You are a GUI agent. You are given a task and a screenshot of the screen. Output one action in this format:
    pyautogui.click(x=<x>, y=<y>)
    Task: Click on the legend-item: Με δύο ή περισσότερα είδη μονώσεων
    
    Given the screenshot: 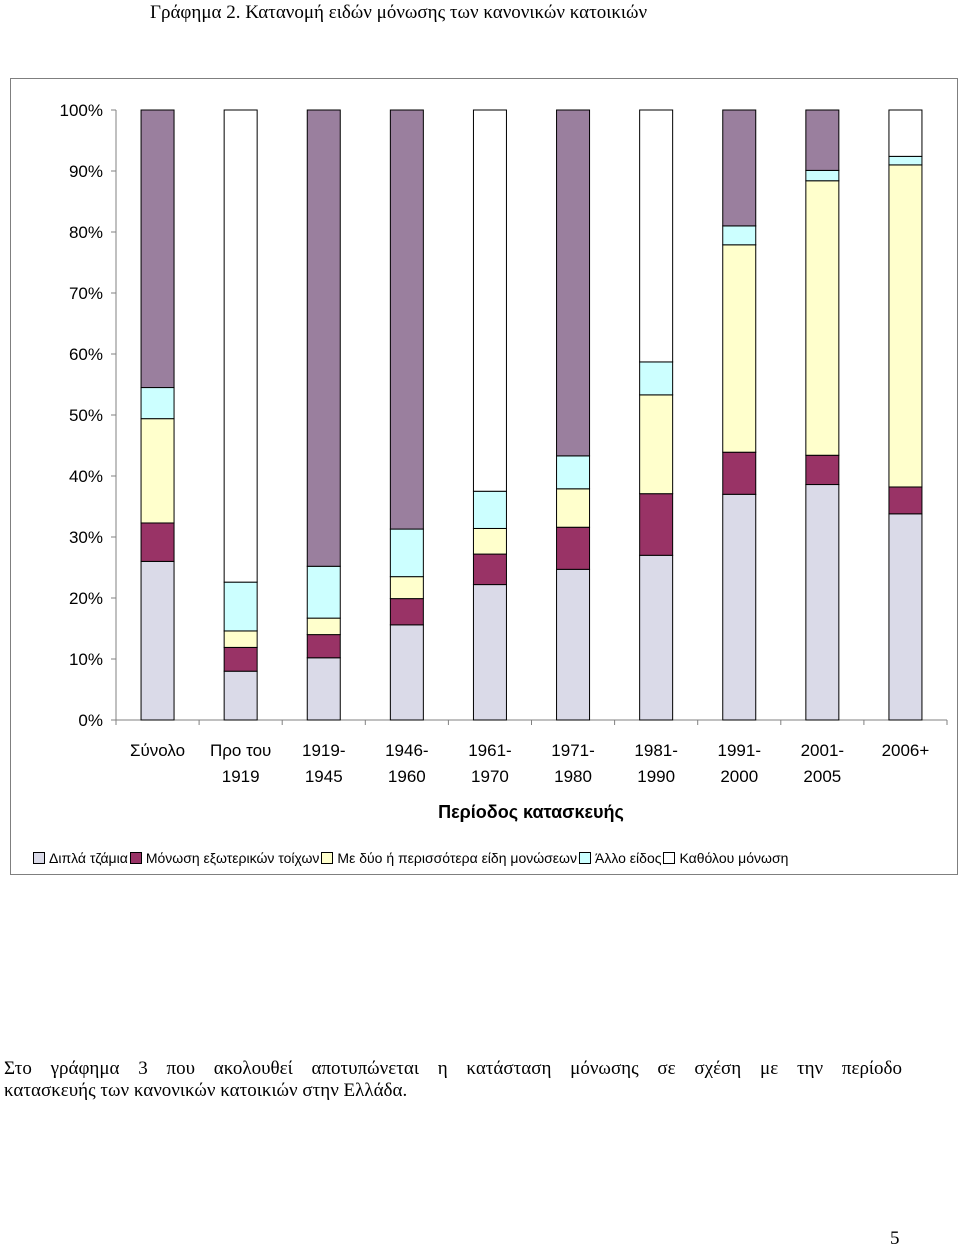 What is the action you would take?
    pyautogui.click(x=448, y=858)
    